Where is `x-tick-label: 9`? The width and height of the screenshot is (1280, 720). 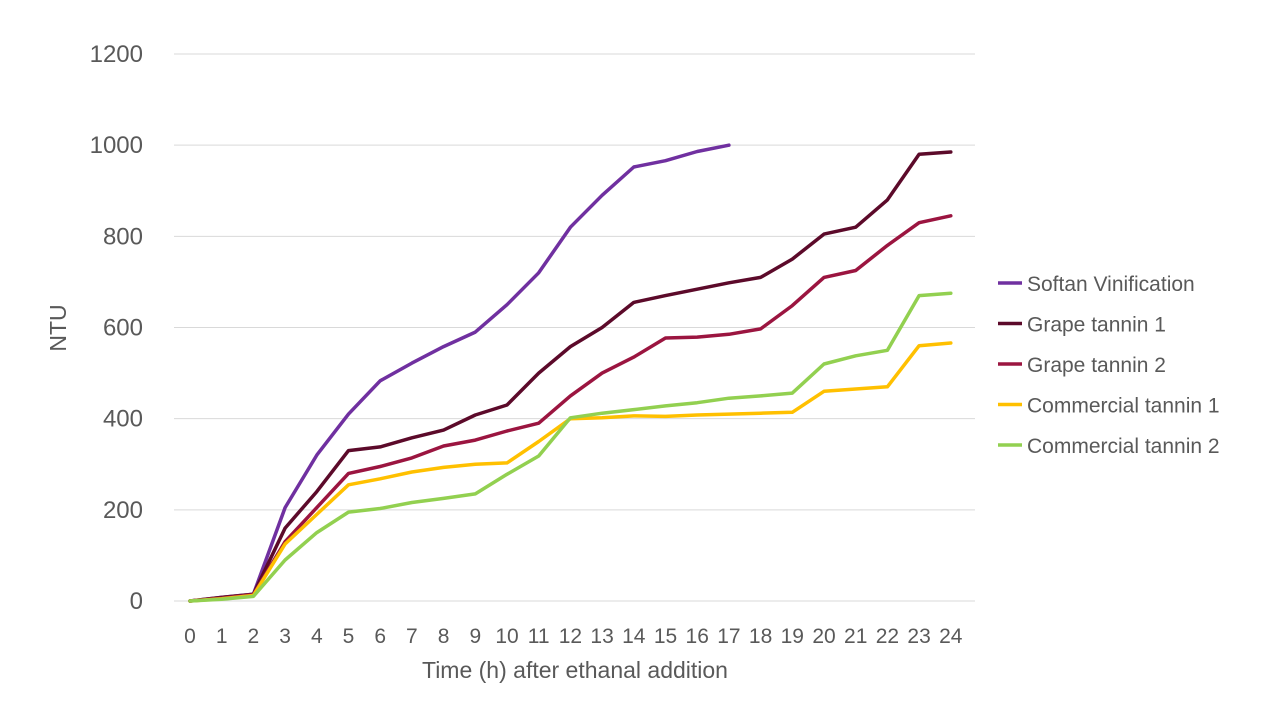
x-tick-label: 9 is located at coordinates (475, 636).